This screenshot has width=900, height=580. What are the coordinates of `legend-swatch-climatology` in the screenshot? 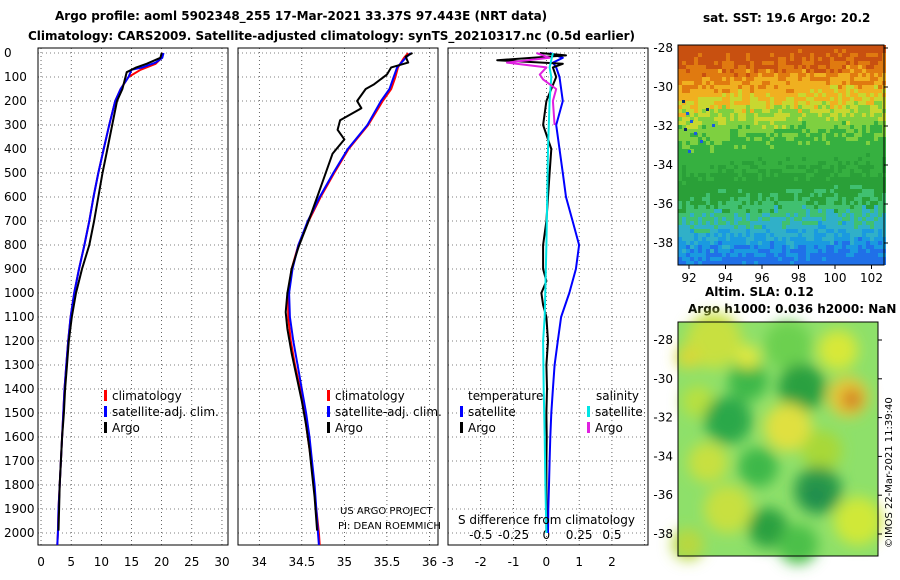 It's located at (105, 395).